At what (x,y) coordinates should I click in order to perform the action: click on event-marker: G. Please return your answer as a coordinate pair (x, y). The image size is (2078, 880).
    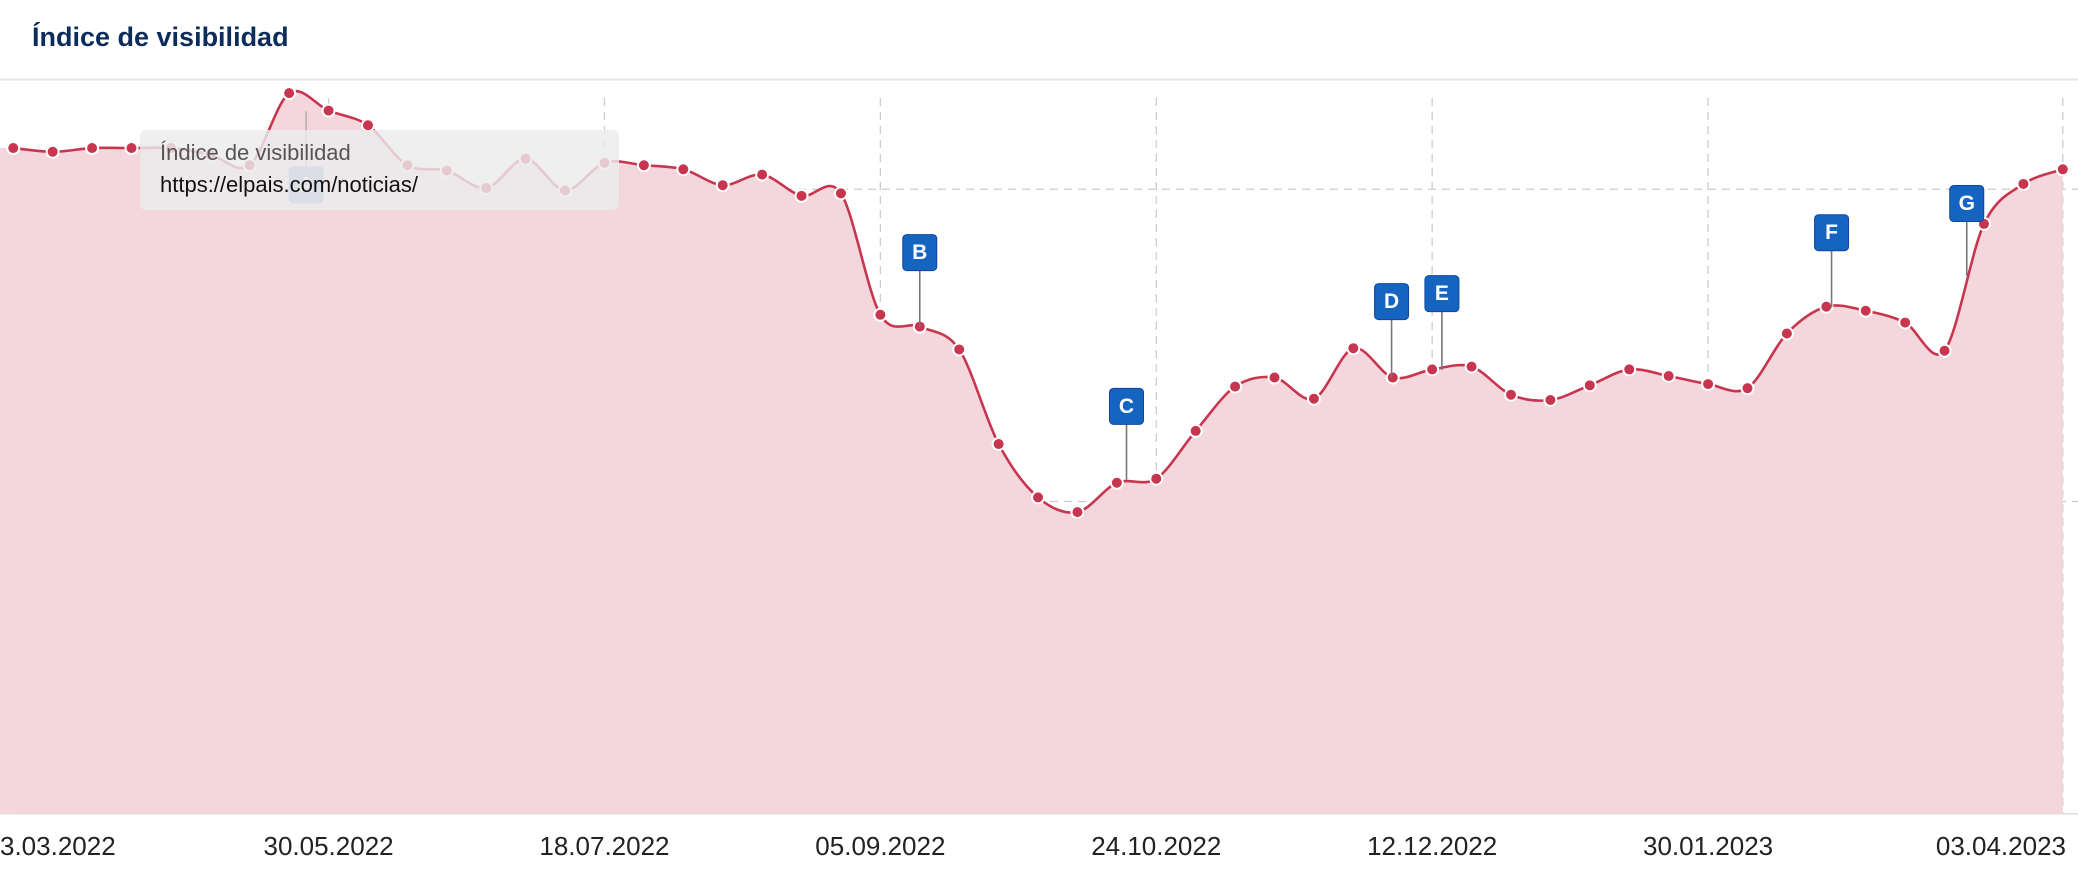
    Looking at the image, I should click on (1967, 230).